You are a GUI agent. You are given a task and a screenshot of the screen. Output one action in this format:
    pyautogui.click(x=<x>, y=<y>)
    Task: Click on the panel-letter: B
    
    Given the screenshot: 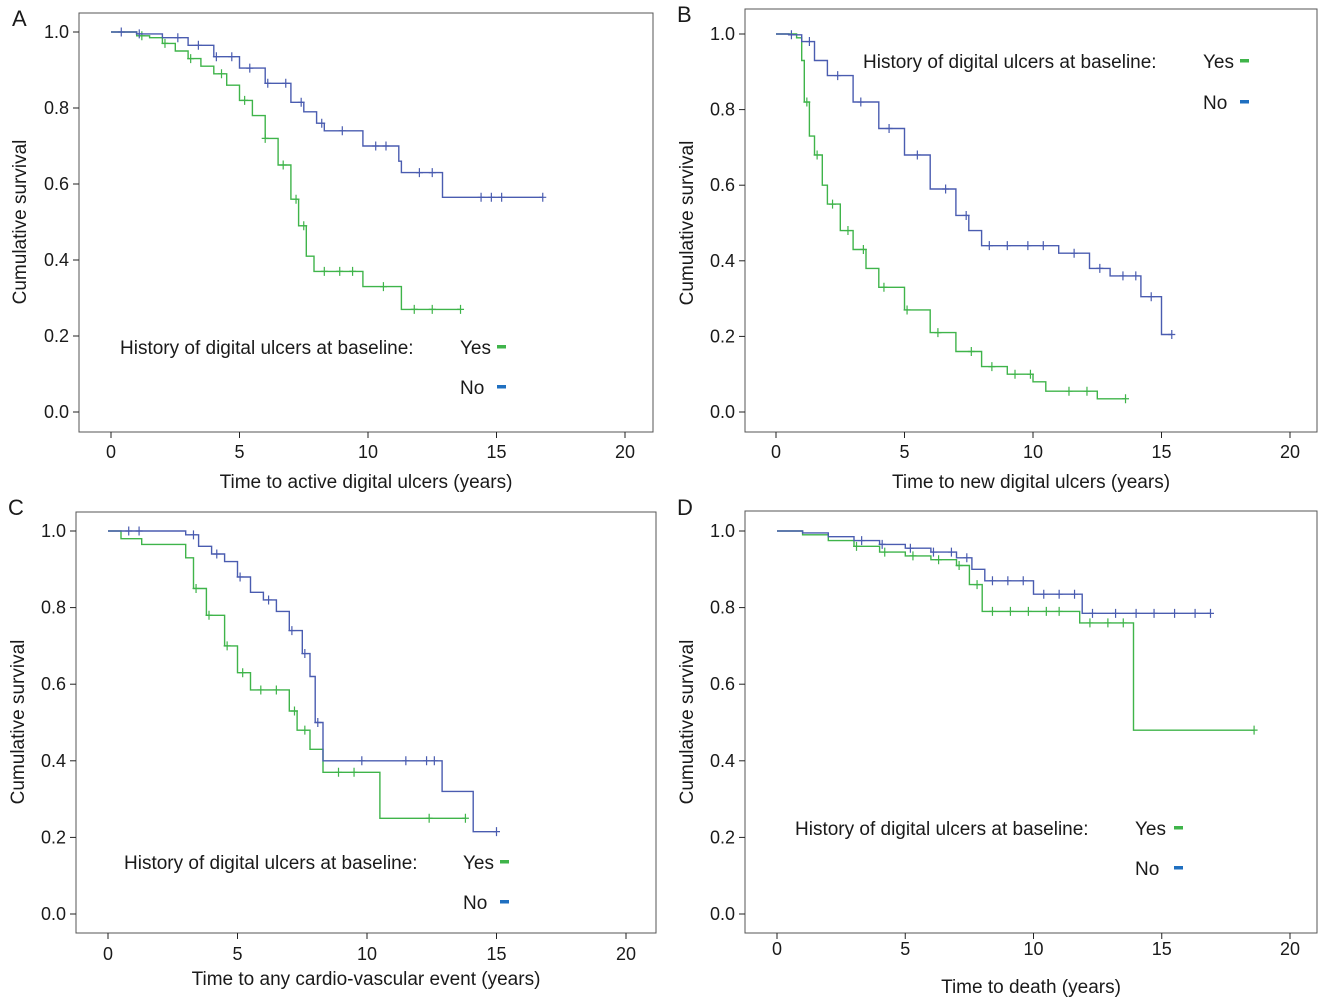 What is the action you would take?
    pyautogui.click(x=684, y=14)
    